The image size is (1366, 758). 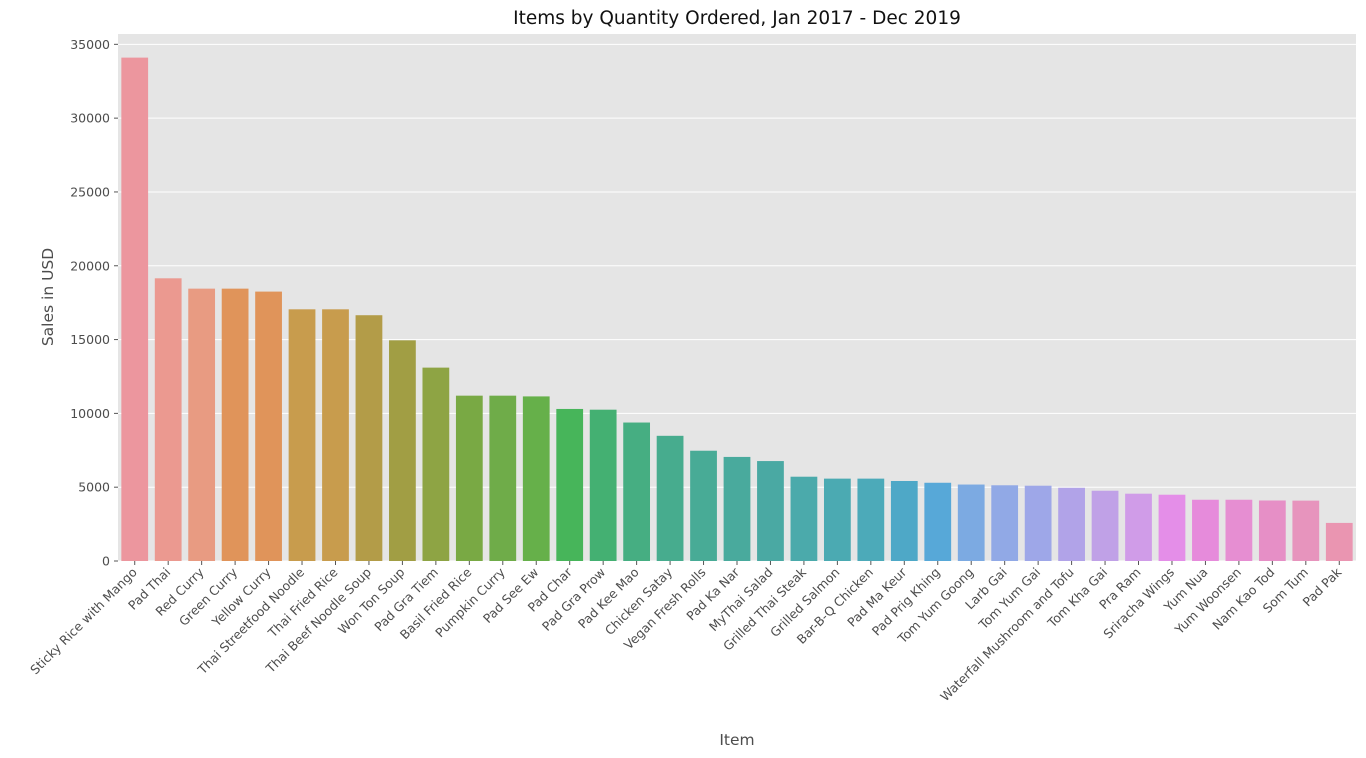 What do you see at coordinates (106, 561) in the screenshot?
I see `y-tick-label: 0` at bounding box center [106, 561].